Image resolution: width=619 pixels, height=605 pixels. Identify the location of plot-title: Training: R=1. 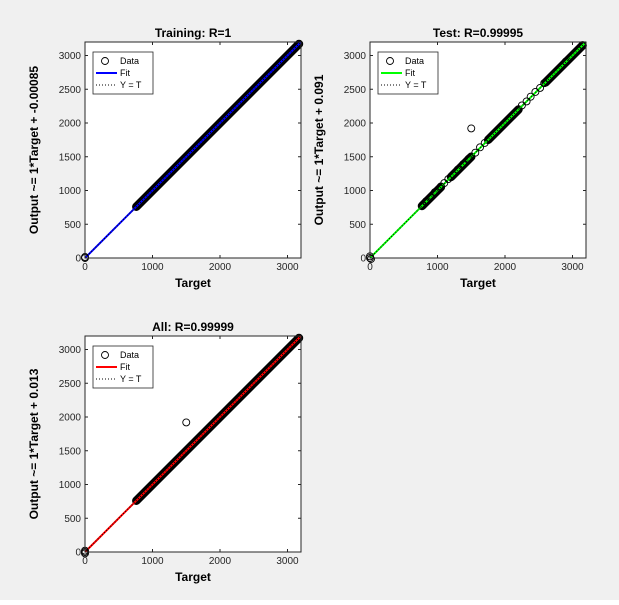
(193, 33).